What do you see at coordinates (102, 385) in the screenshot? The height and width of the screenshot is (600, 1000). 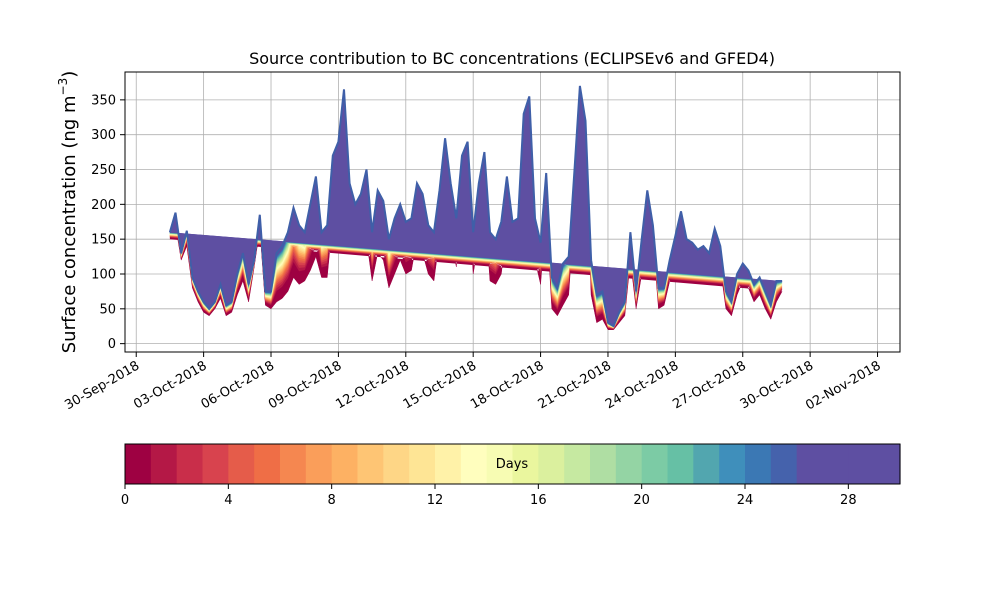 I see `x-tick-label: 30-Sep-2018` at bounding box center [102, 385].